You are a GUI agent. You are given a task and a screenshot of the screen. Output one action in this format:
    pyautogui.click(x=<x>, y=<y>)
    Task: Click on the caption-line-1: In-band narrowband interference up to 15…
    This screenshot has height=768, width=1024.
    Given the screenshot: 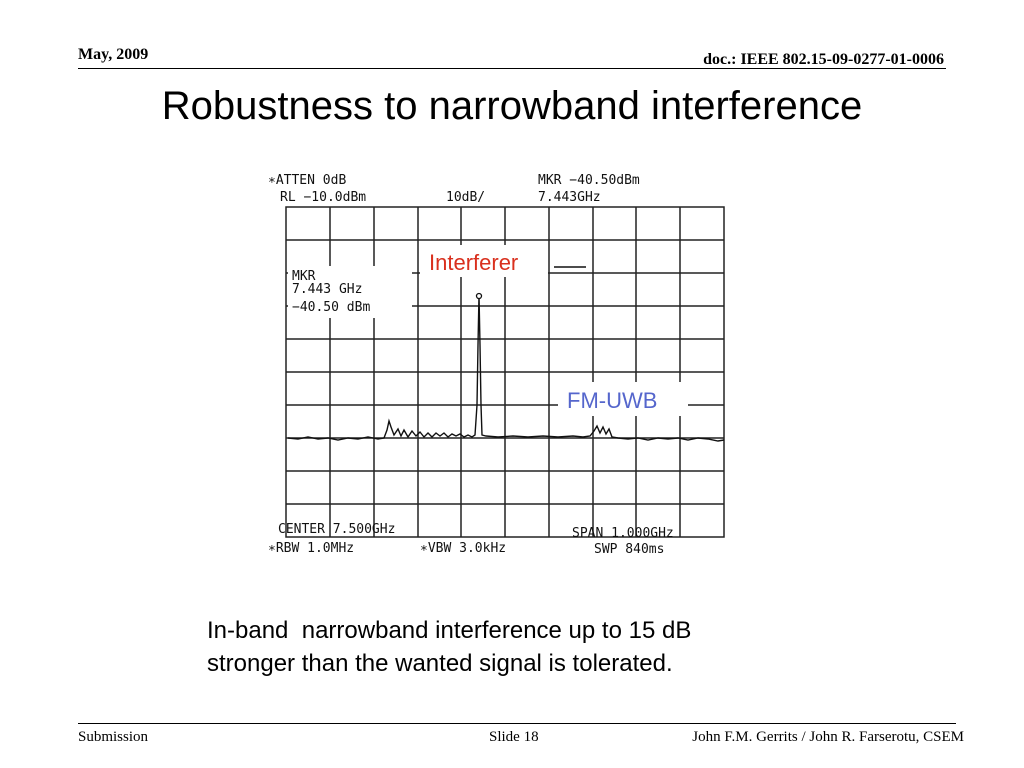 What is the action you would take?
    pyautogui.click(x=449, y=630)
    